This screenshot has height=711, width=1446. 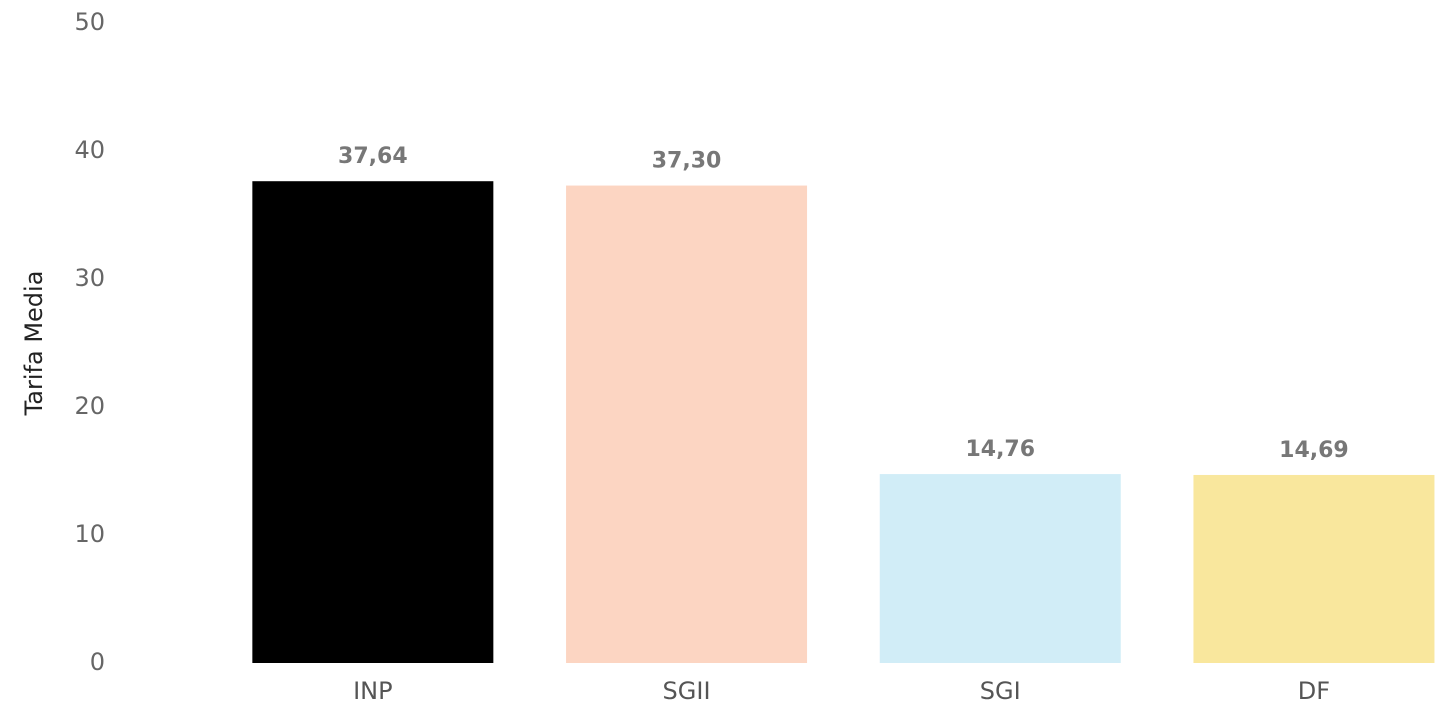 I want to click on data-label: 37,64, so click(x=373, y=156).